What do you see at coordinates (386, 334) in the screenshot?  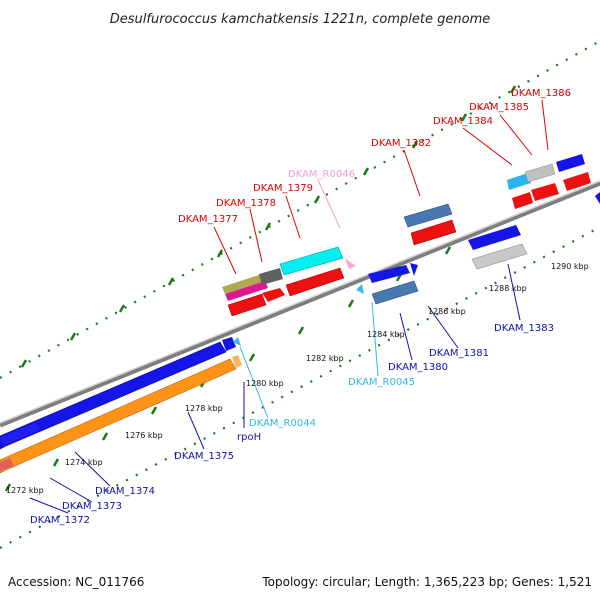 I see `tick-label: 1284 kbp` at bounding box center [386, 334].